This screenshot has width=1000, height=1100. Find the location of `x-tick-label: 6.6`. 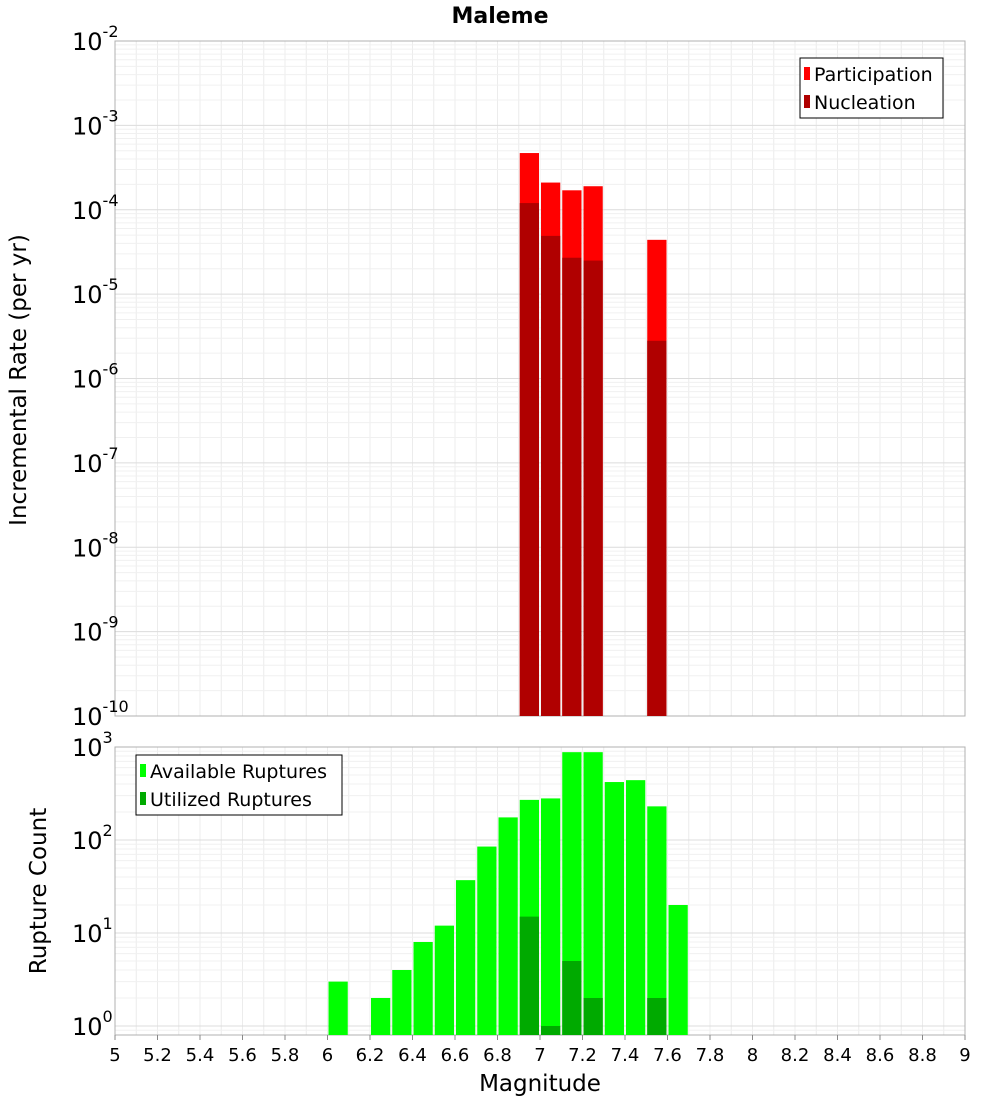

x-tick-label: 6.6 is located at coordinates (455, 1055).